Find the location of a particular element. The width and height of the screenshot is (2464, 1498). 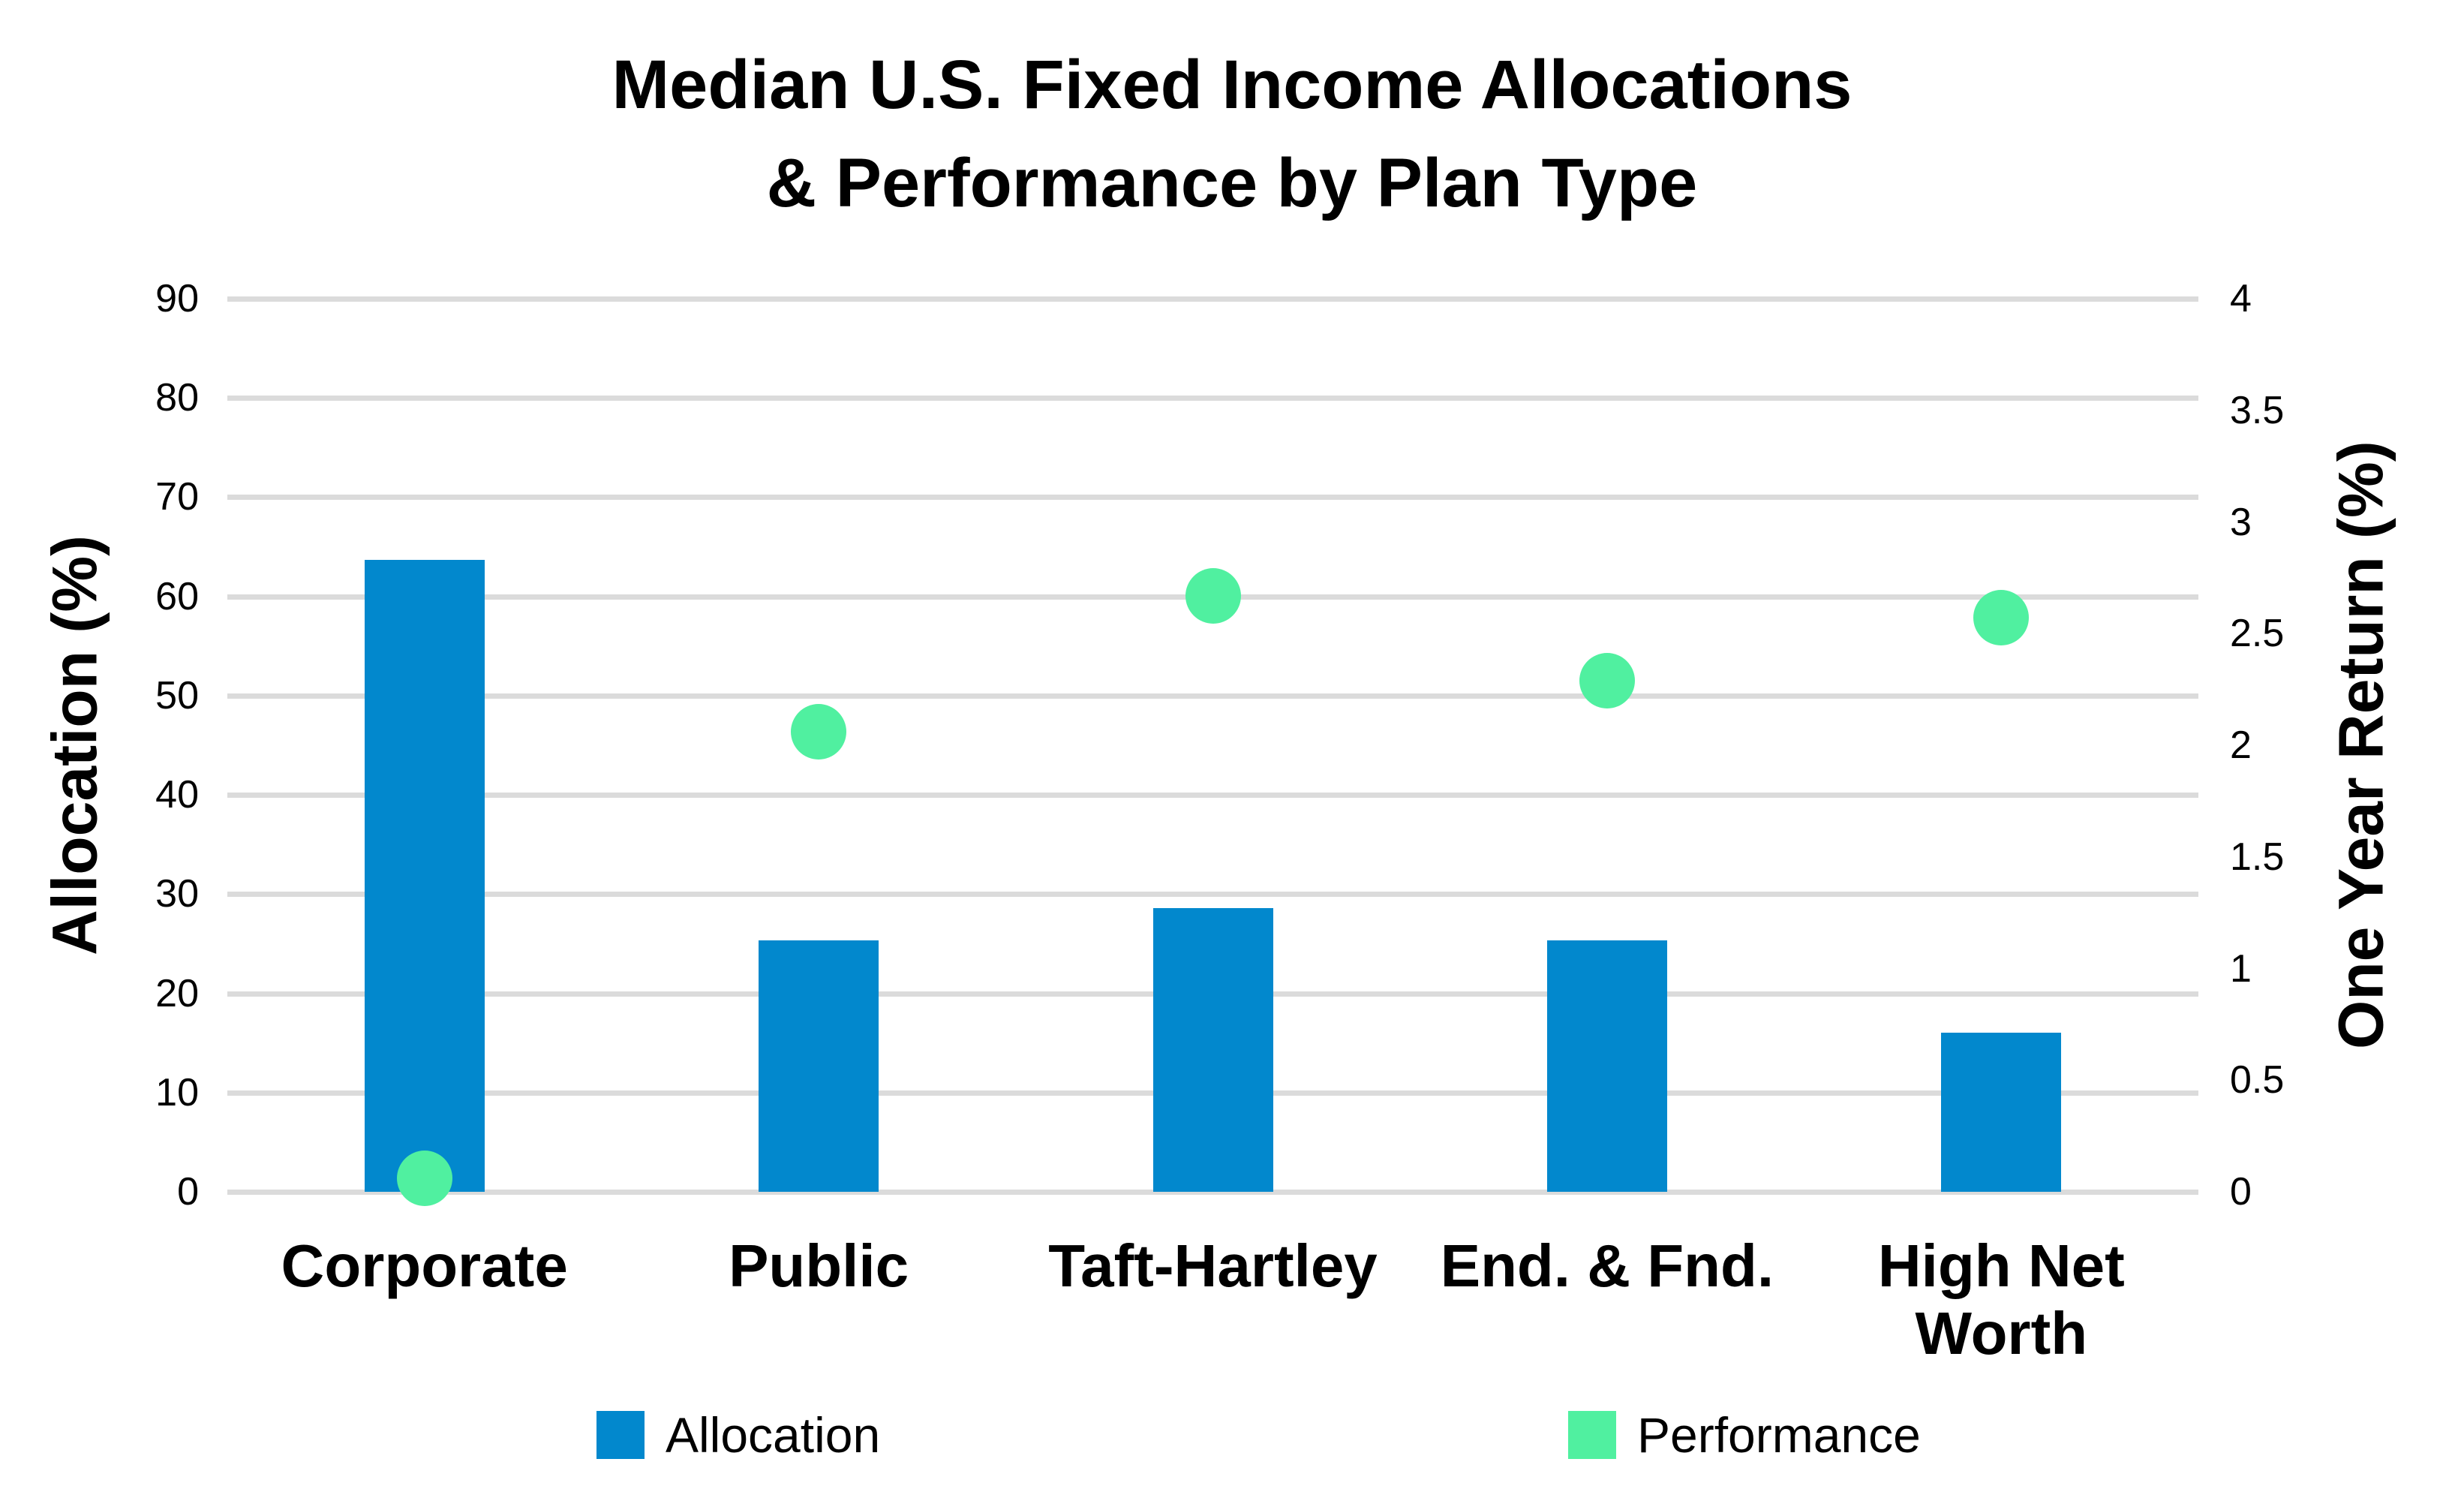

left-tick-label: 60 is located at coordinates (177, 596).